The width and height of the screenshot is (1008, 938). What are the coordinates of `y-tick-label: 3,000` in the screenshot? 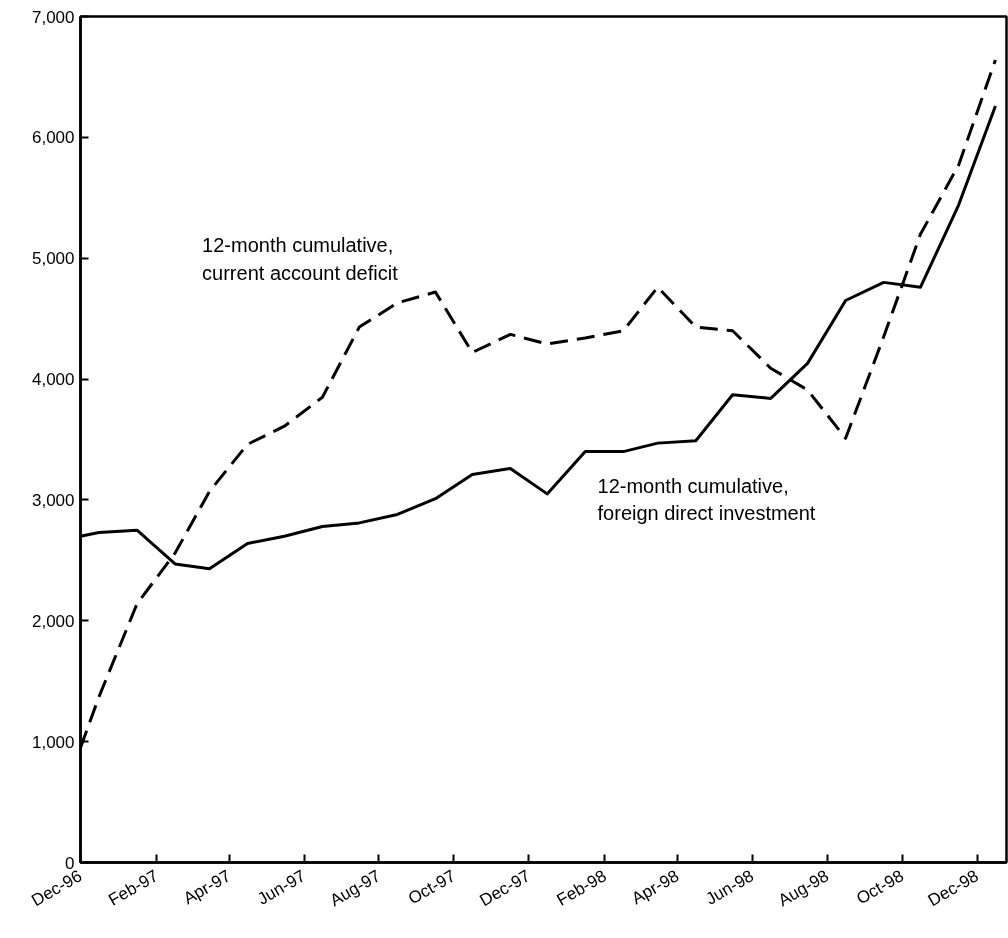 It's located at (53, 500).